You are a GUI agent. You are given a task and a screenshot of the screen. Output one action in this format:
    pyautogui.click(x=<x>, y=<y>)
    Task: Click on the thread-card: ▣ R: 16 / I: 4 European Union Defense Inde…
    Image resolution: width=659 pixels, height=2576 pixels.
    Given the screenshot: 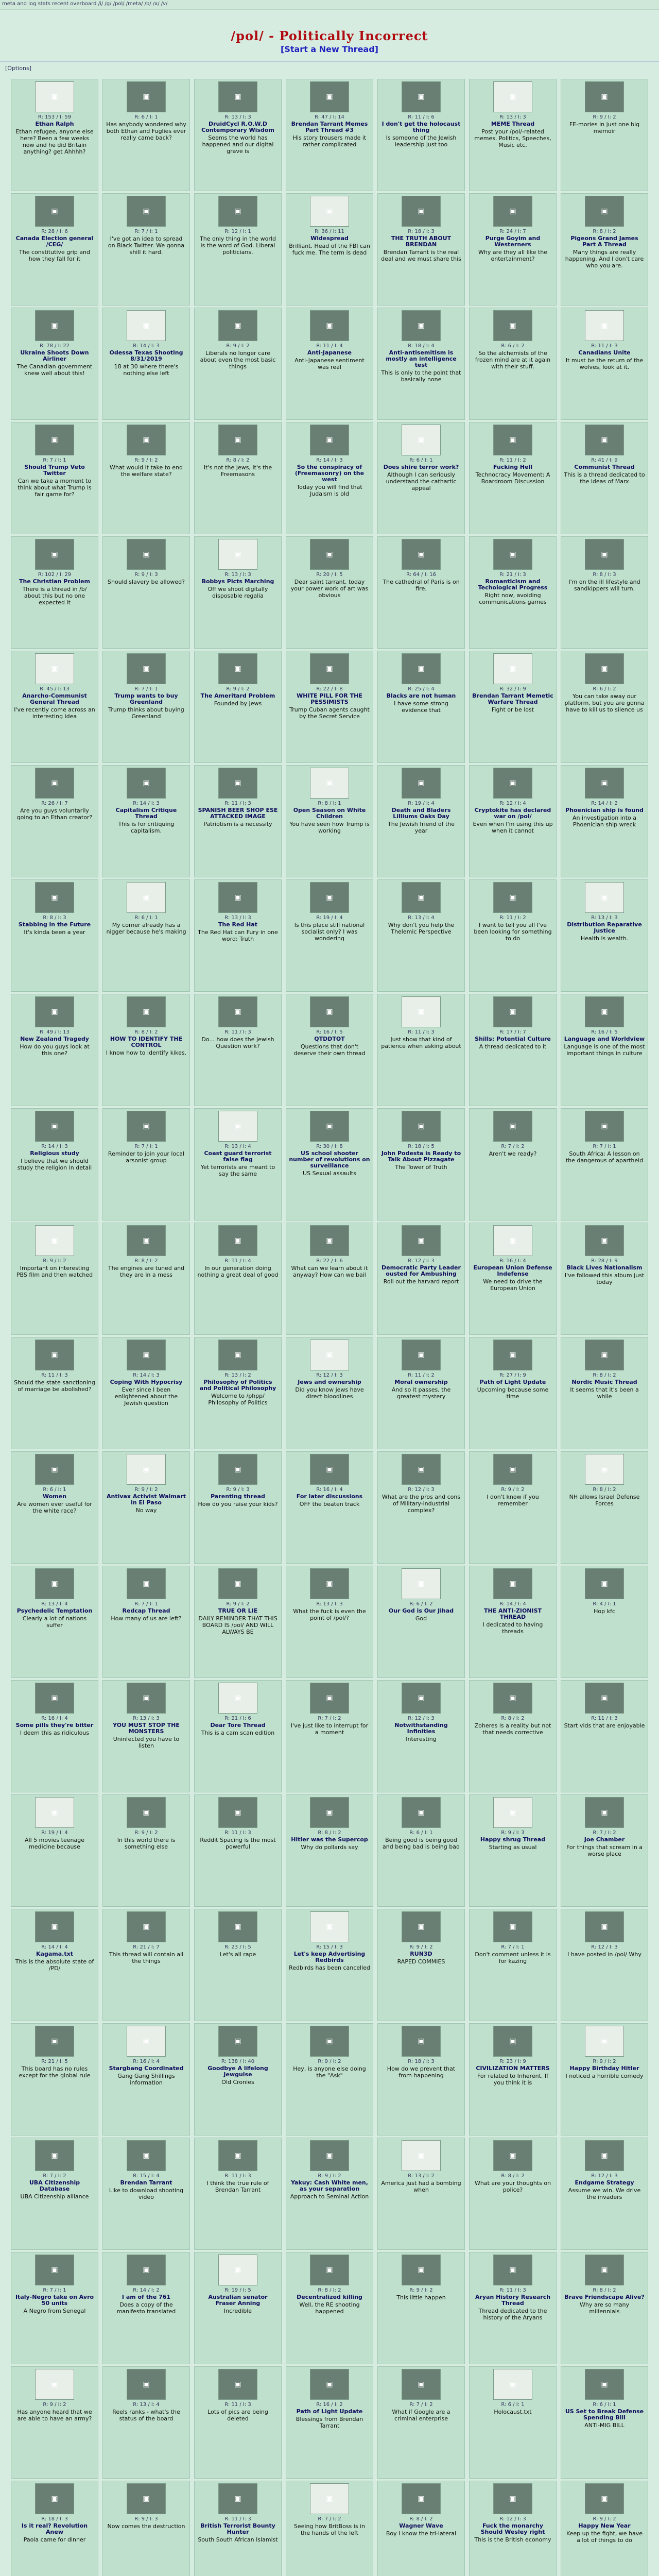 What is the action you would take?
    pyautogui.click(x=513, y=1279)
    